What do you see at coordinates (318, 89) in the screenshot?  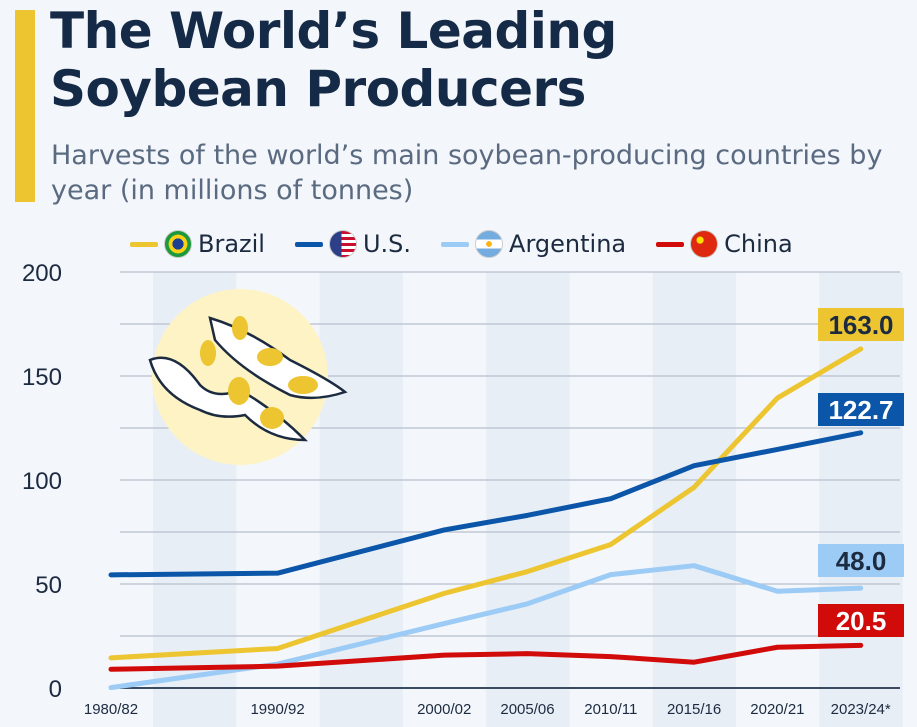 I see `title-line-2: Soybean Producers` at bounding box center [318, 89].